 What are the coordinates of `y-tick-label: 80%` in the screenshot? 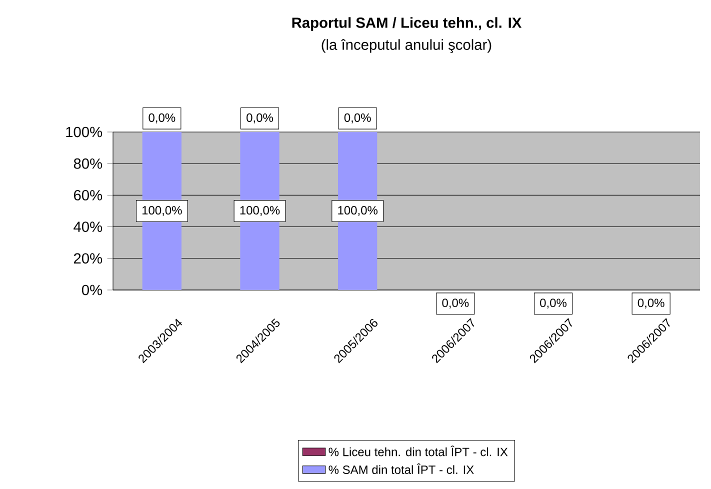 It's located at (88, 163).